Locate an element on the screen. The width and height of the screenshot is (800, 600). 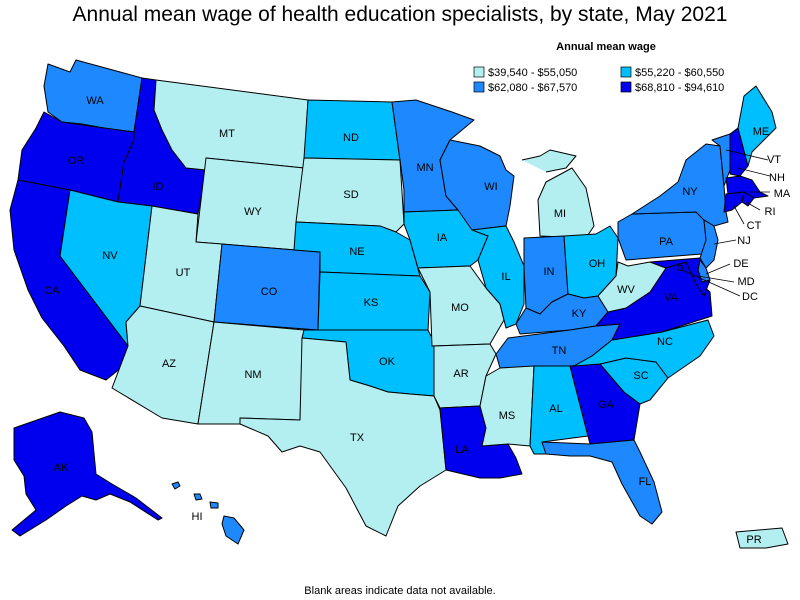
state-pr is located at coordinates (762, 538).